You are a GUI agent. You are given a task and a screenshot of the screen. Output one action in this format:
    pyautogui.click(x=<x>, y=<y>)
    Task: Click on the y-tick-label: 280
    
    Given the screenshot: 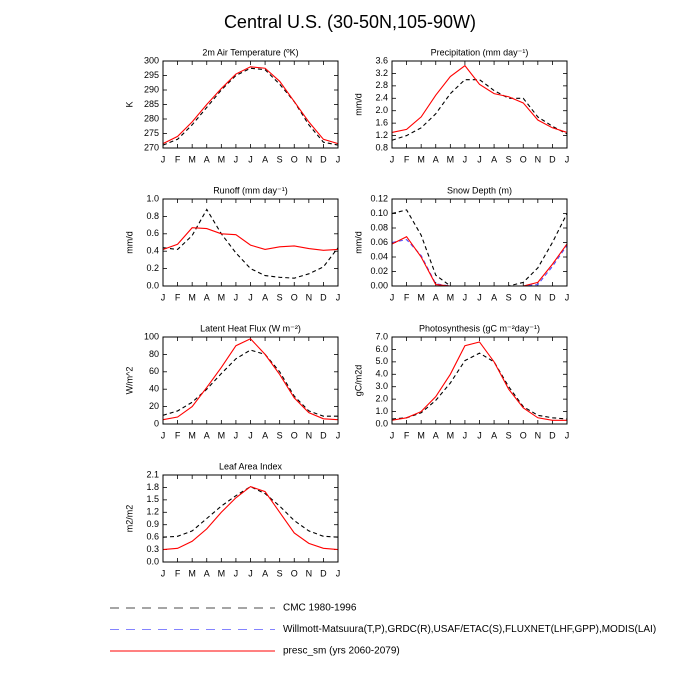 What is the action you would take?
    pyautogui.click(x=151, y=118)
    